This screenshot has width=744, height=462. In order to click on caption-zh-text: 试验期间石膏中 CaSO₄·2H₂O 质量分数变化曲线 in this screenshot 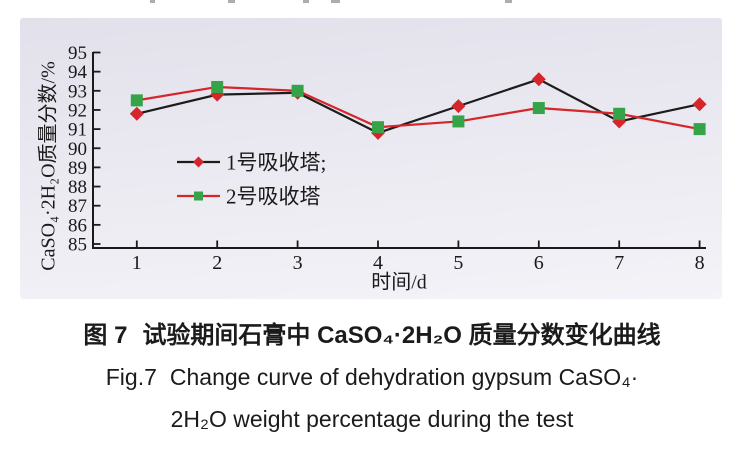, I will do `click(401, 335)`.